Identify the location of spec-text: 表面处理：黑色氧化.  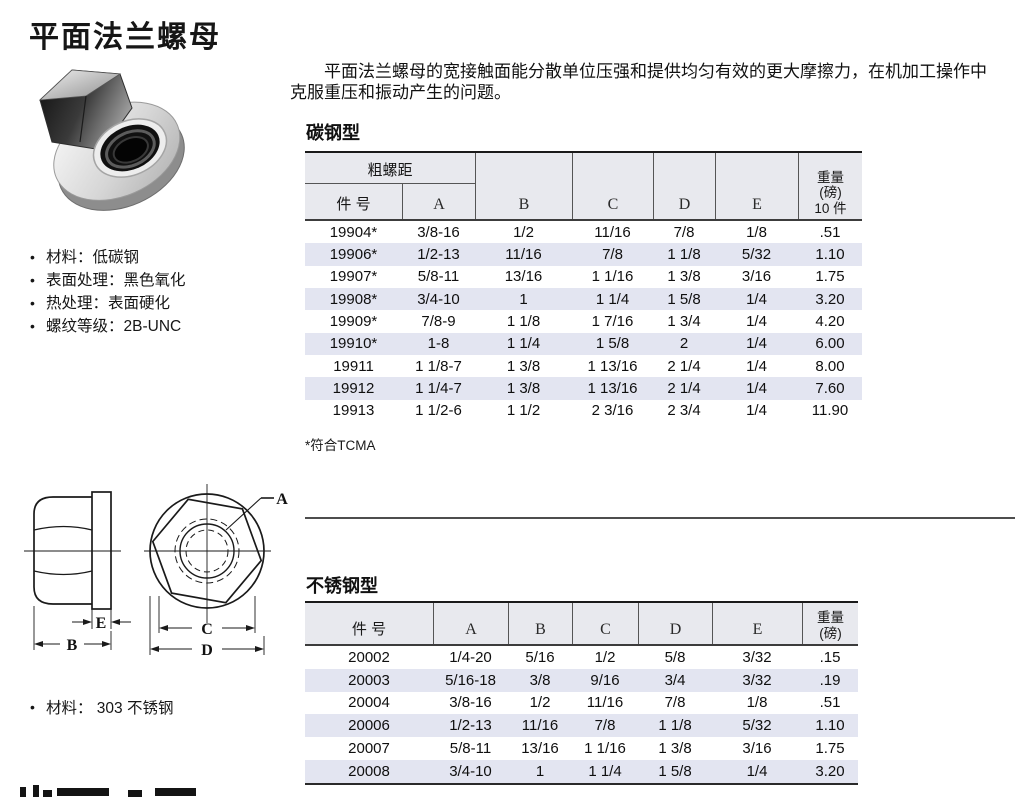
(116, 280).